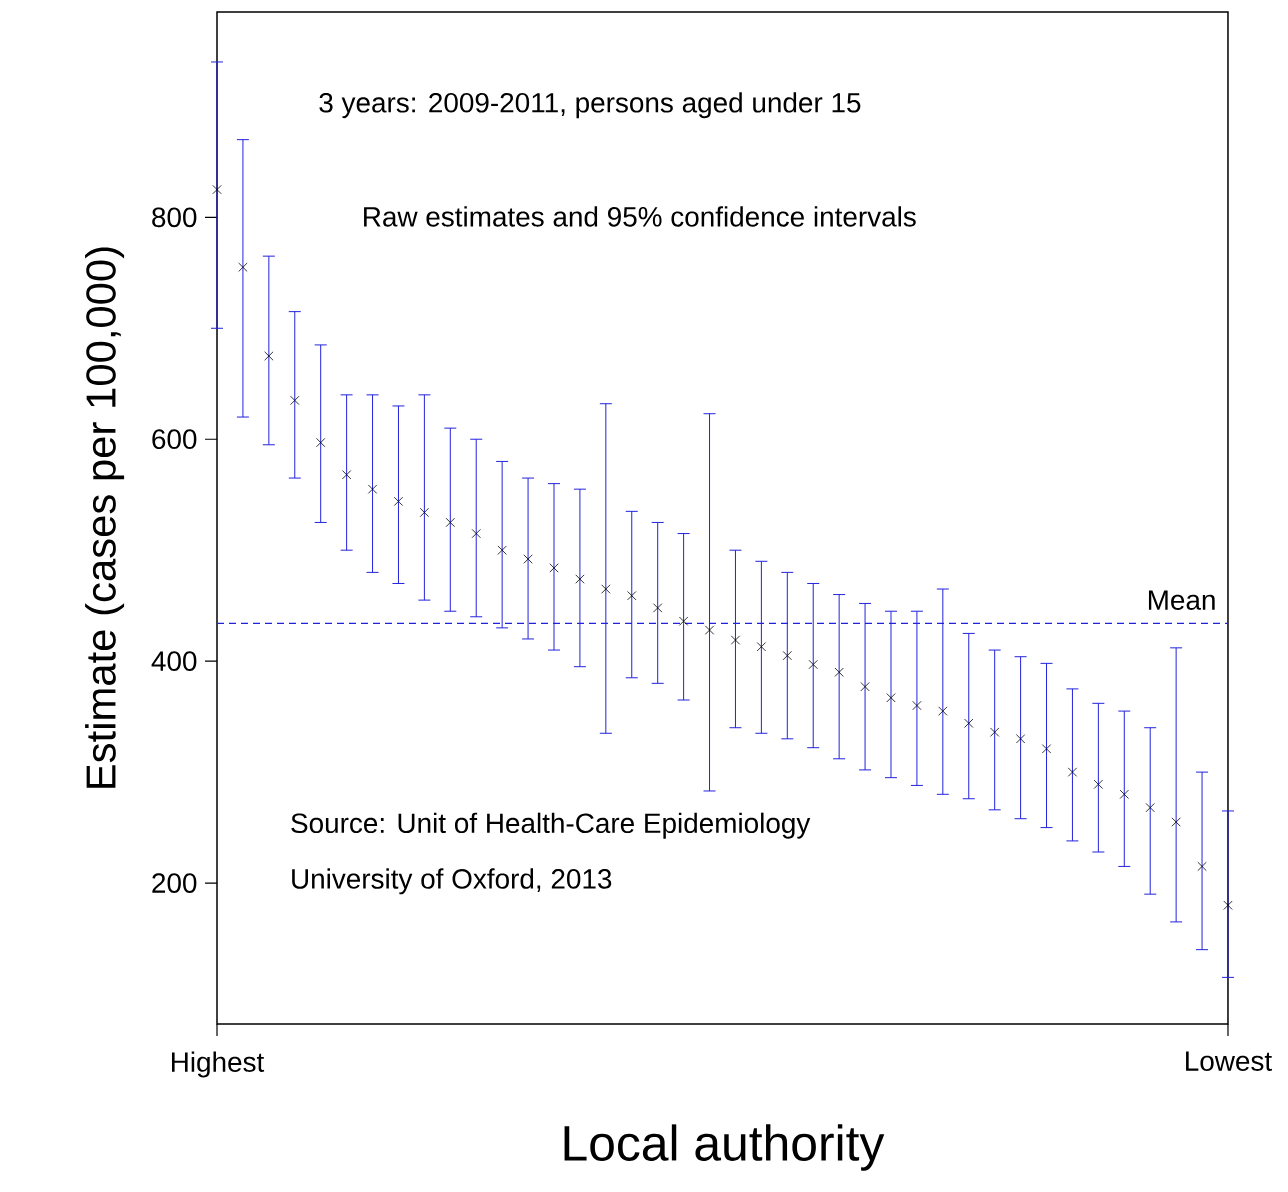  What do you see at coordinates (551, 825) in the screenshot?
I see `annotation: Source: Unit of Health-Care Epidemiology` at bounding box center [551, 825].